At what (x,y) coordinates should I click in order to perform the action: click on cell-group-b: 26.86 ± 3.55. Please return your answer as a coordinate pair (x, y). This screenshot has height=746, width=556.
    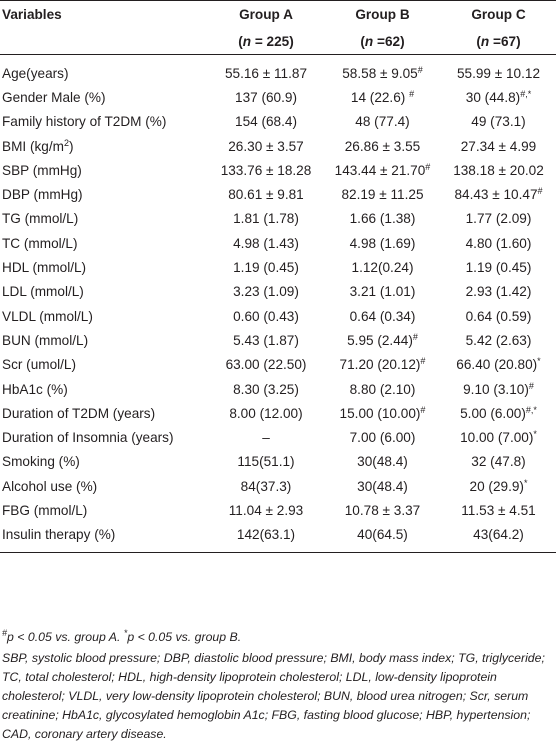
    Looking at the image, I should click on (382, 146).